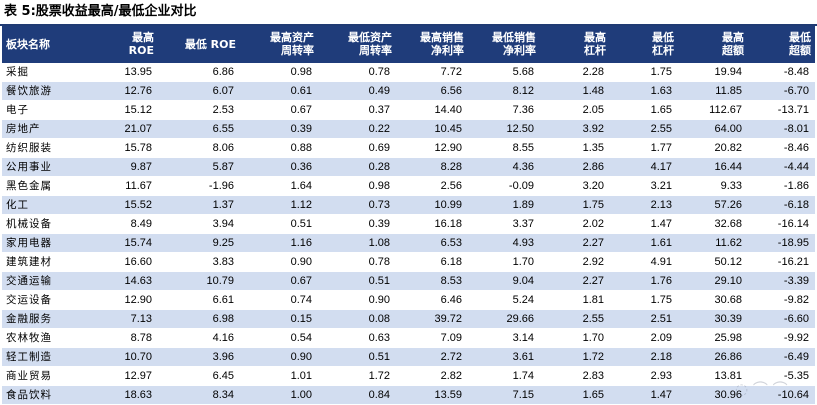 The width and height of the screenshot is (817, 405). Describe the element at coordinates (357, 395) in the screenshot. I see `value-cell: 0.84` at that location.